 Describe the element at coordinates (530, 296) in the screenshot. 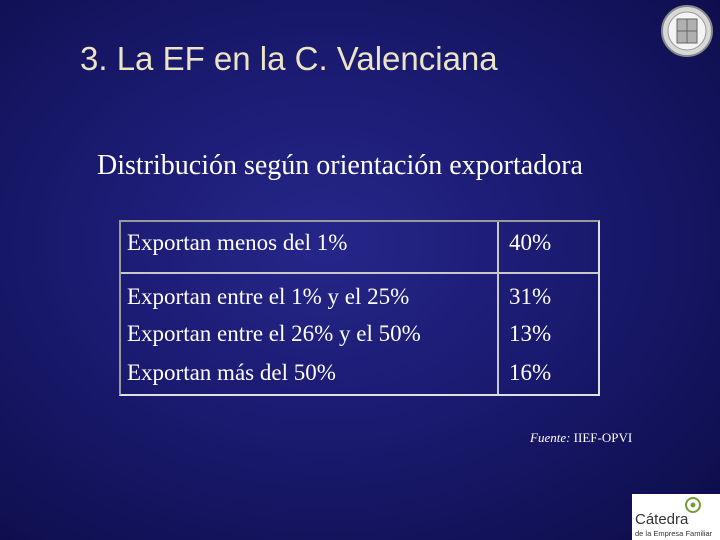

I see `row-value: 31%` at that location.